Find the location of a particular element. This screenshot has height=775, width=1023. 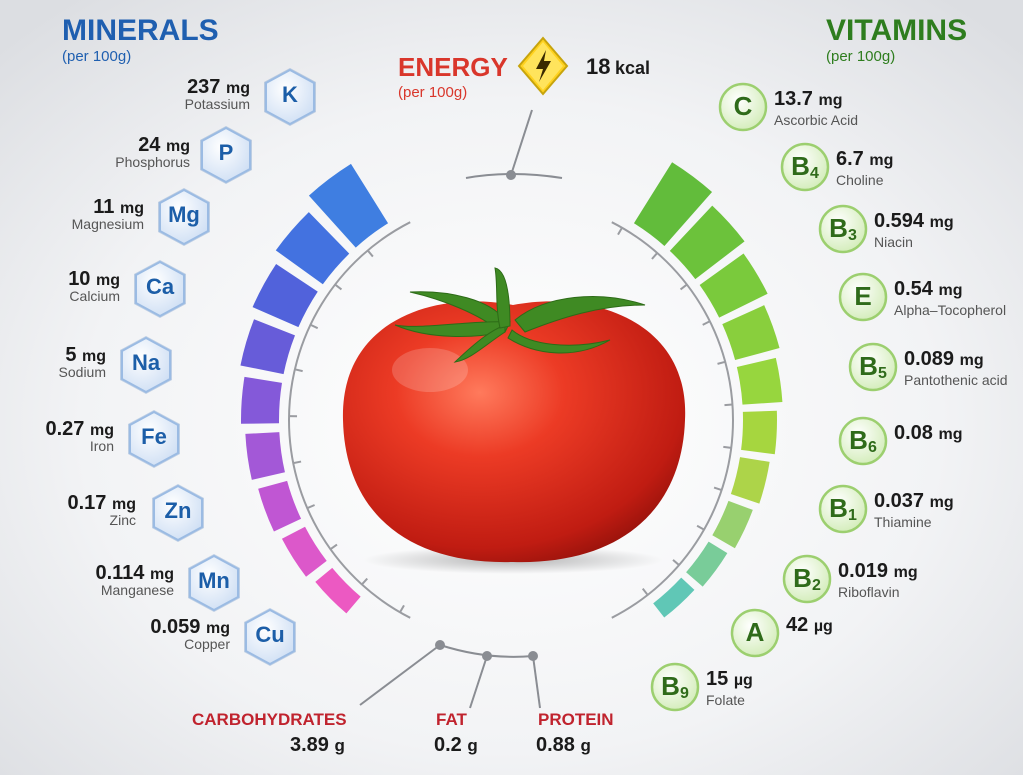

vitamin-letter: C is located at coordinates (743, 106).